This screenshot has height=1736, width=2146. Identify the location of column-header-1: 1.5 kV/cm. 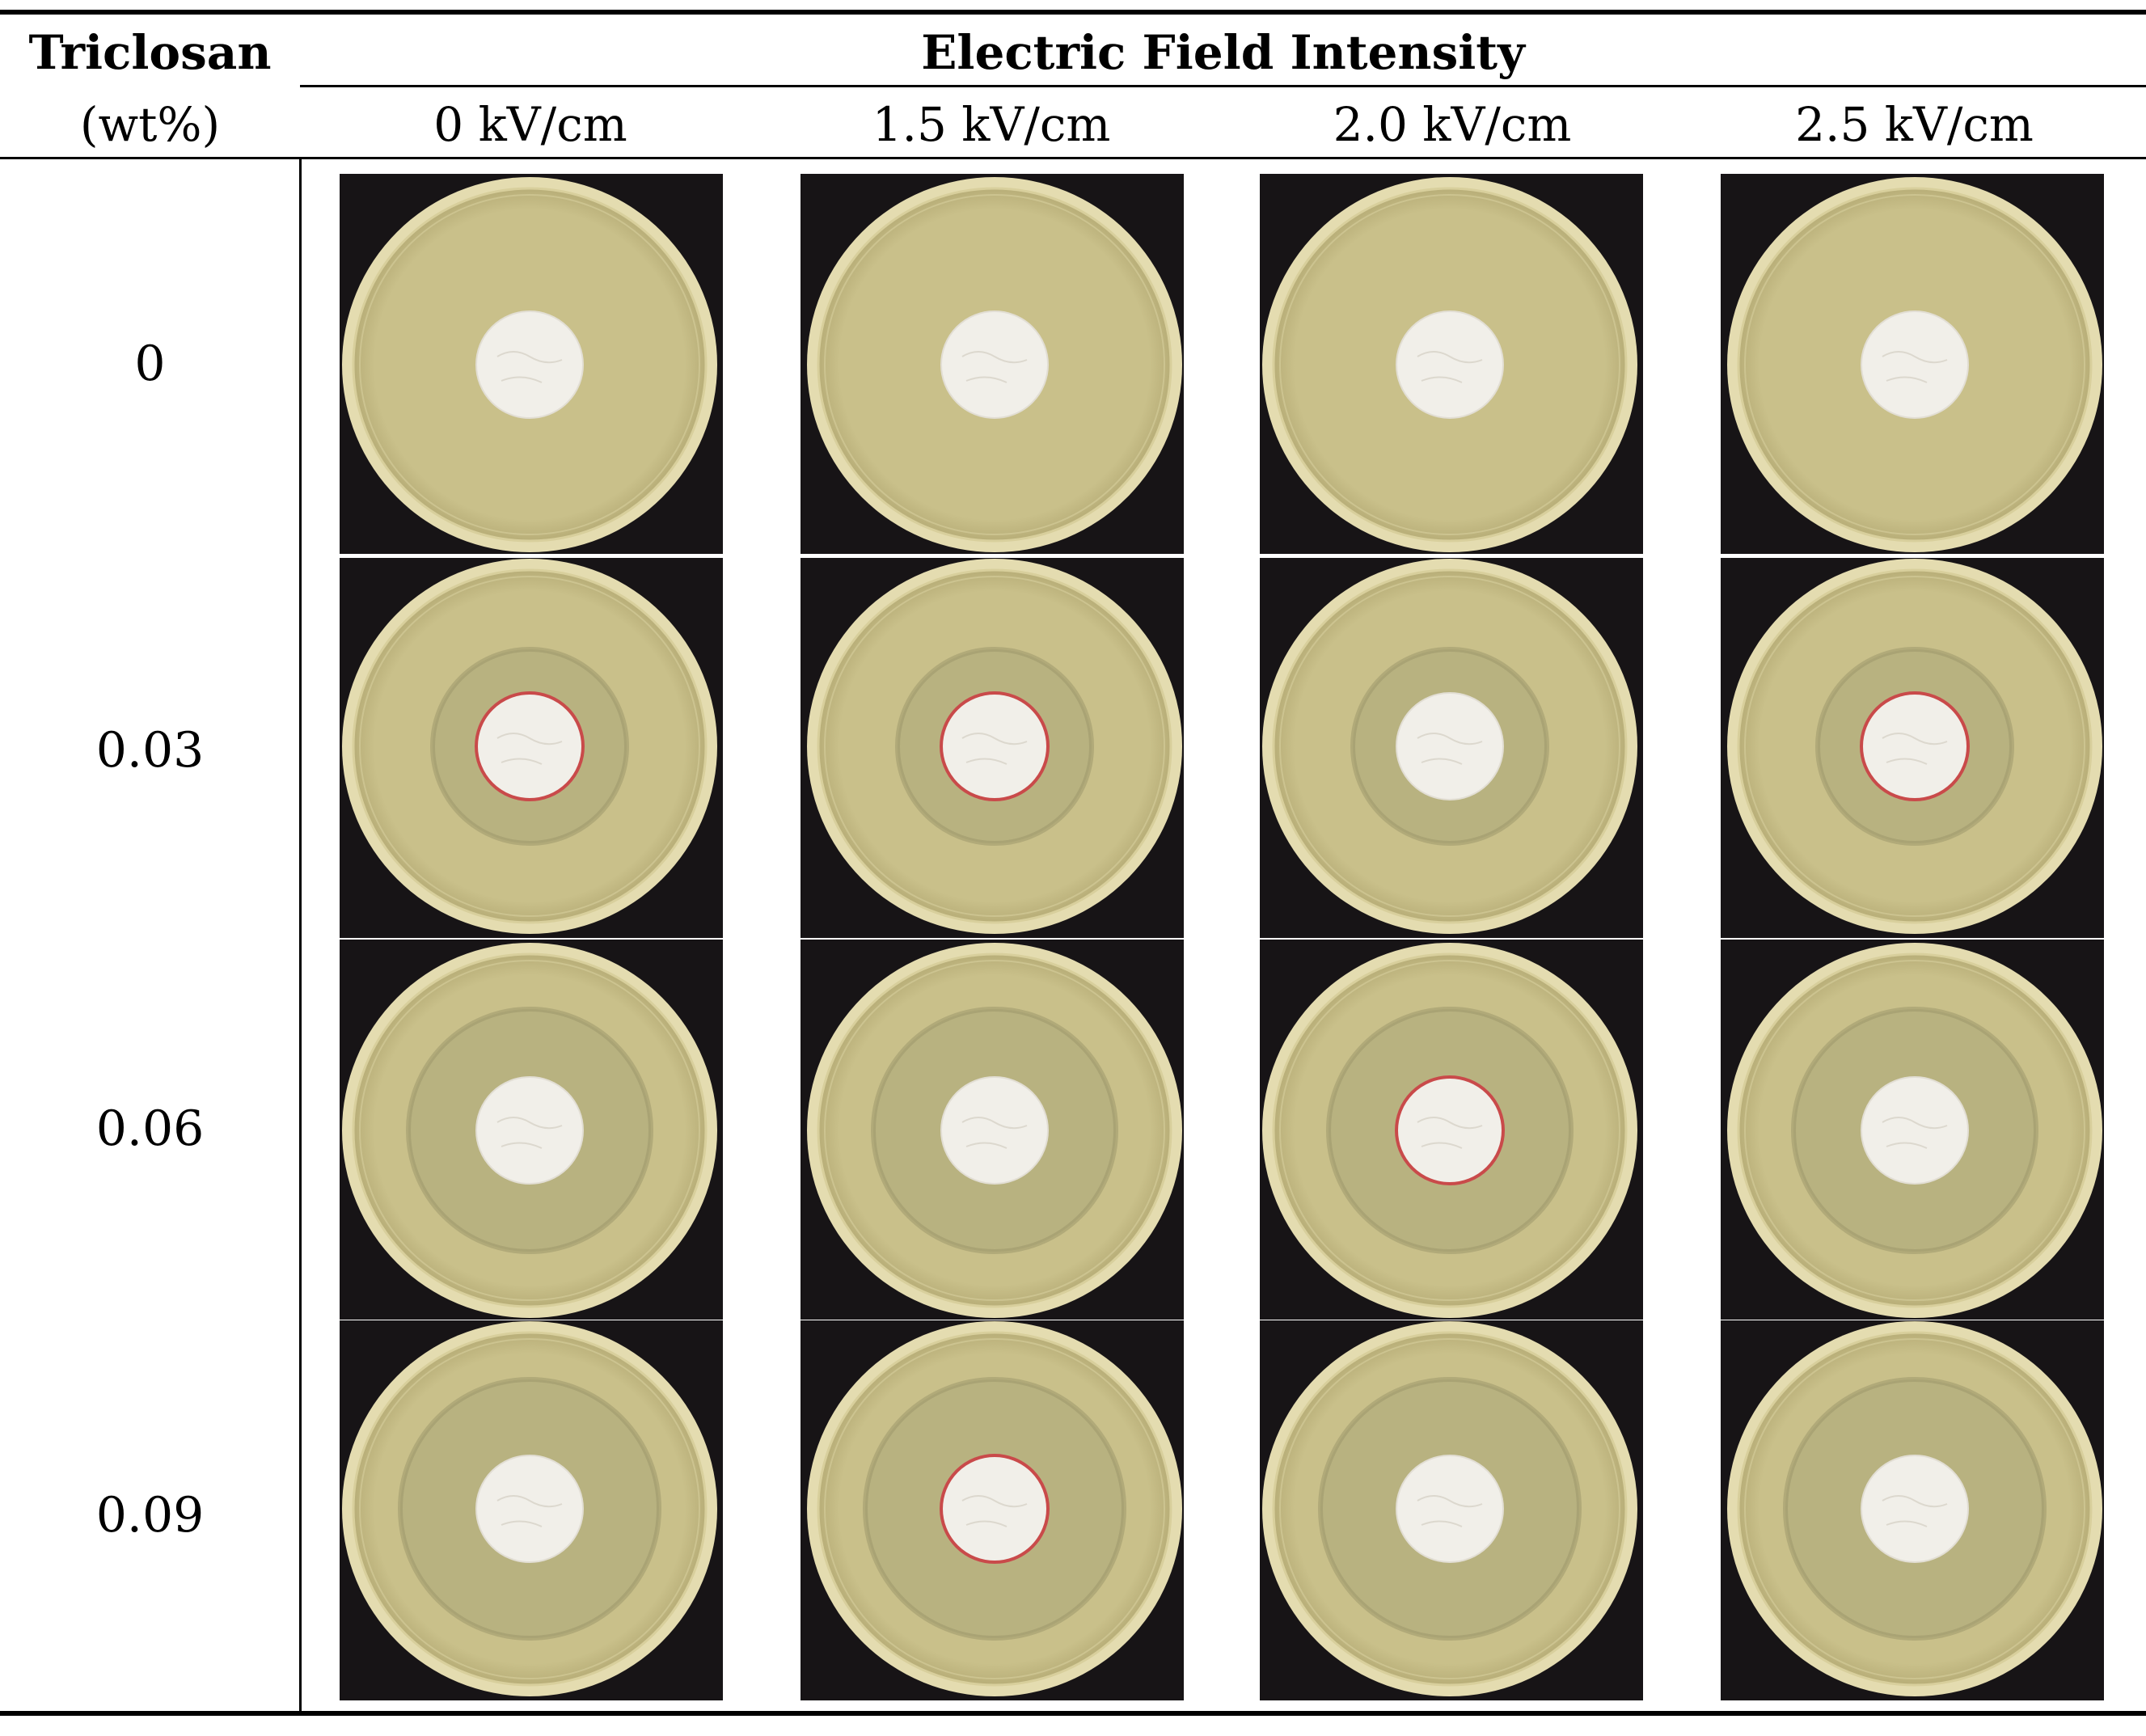
(991, 124).